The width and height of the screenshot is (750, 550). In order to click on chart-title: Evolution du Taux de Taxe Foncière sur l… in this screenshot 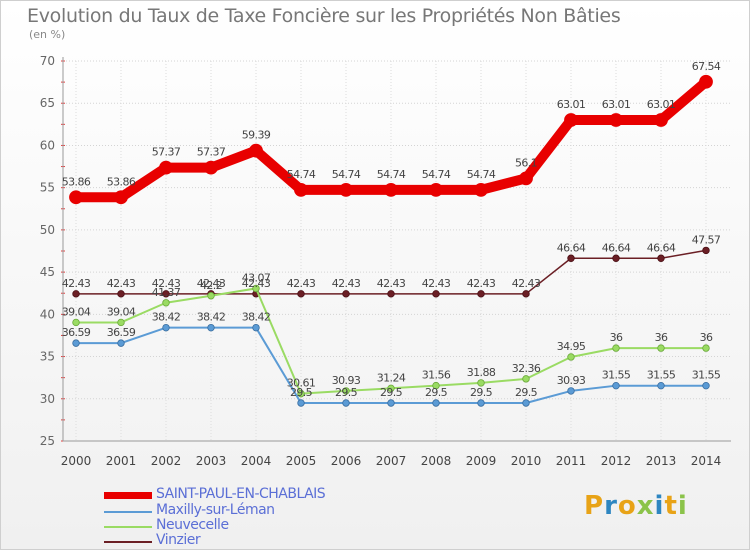, I will do `click(324, 16)`.